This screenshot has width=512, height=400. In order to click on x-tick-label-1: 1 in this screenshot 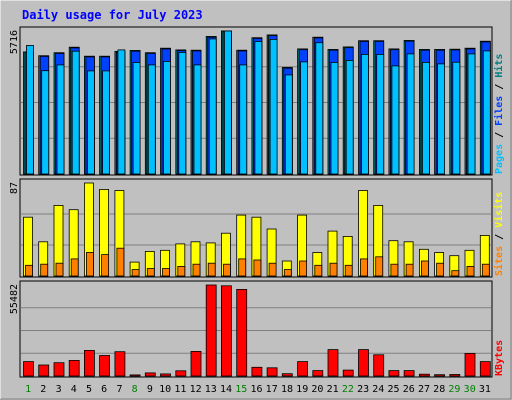, I will do `click(28, 389)`.